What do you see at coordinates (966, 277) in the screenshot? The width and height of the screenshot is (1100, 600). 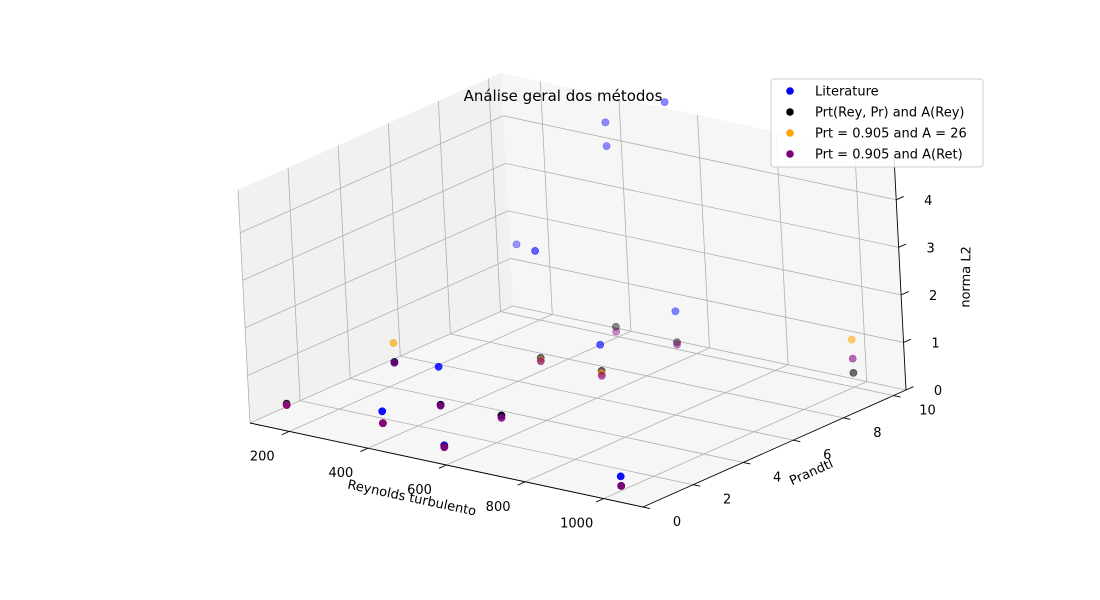 I see `z-axis-label: norma L2` at bounding box center [966, 277].